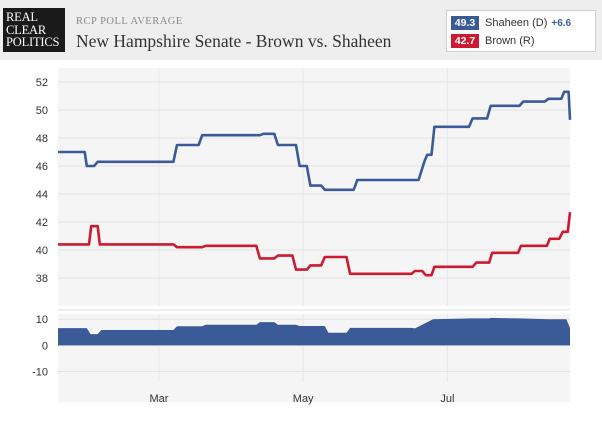 Image resolution: width=602 pixels, height=426 pixels. I want to click on y-tick-label: 48, so click(42, 139).